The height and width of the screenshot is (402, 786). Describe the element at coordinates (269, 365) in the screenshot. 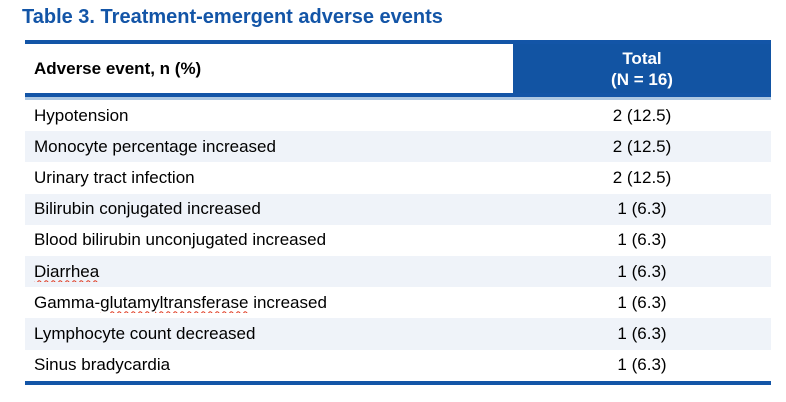

I see `adverse-event-cell: Sinus bradycardia` at that location.